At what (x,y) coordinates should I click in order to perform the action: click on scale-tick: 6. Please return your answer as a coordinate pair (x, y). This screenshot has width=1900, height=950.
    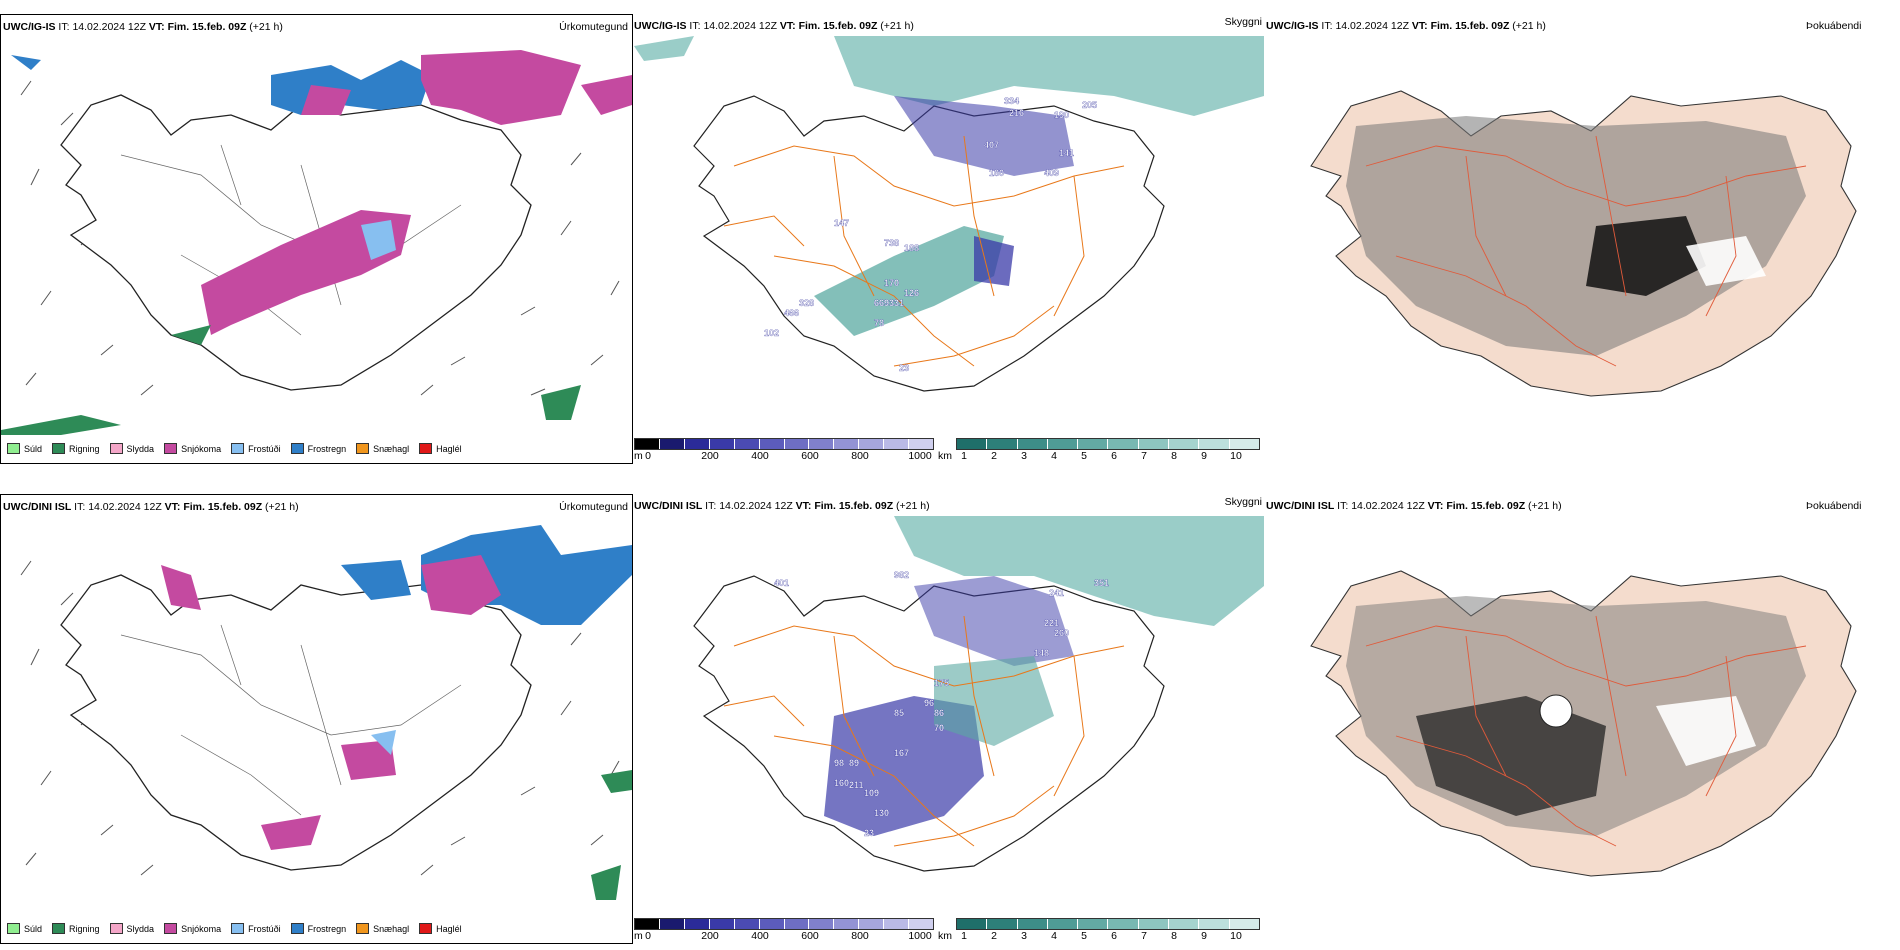
    Looking at the image, I should click on (1114, 936).